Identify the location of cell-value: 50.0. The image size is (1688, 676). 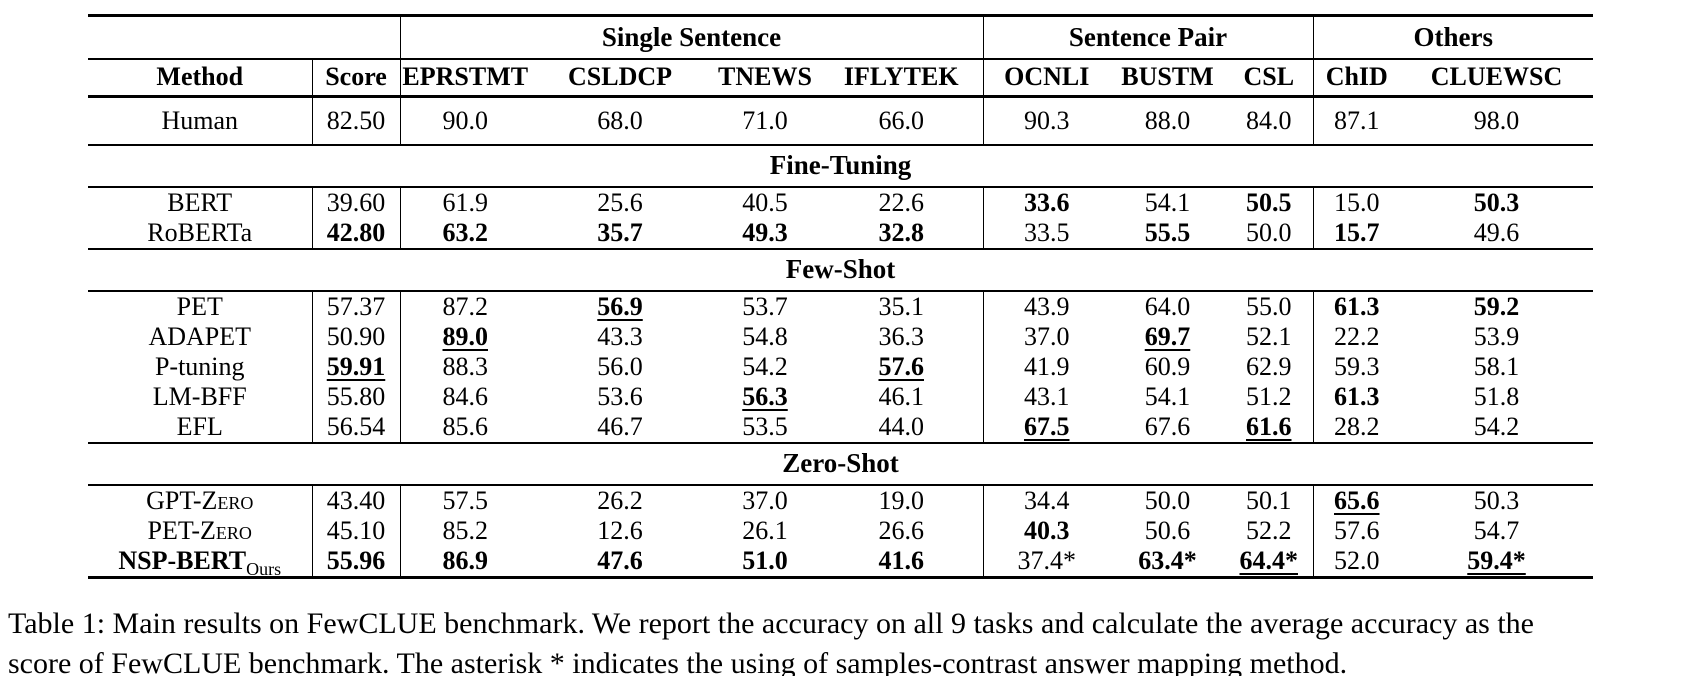
(1167, 500).